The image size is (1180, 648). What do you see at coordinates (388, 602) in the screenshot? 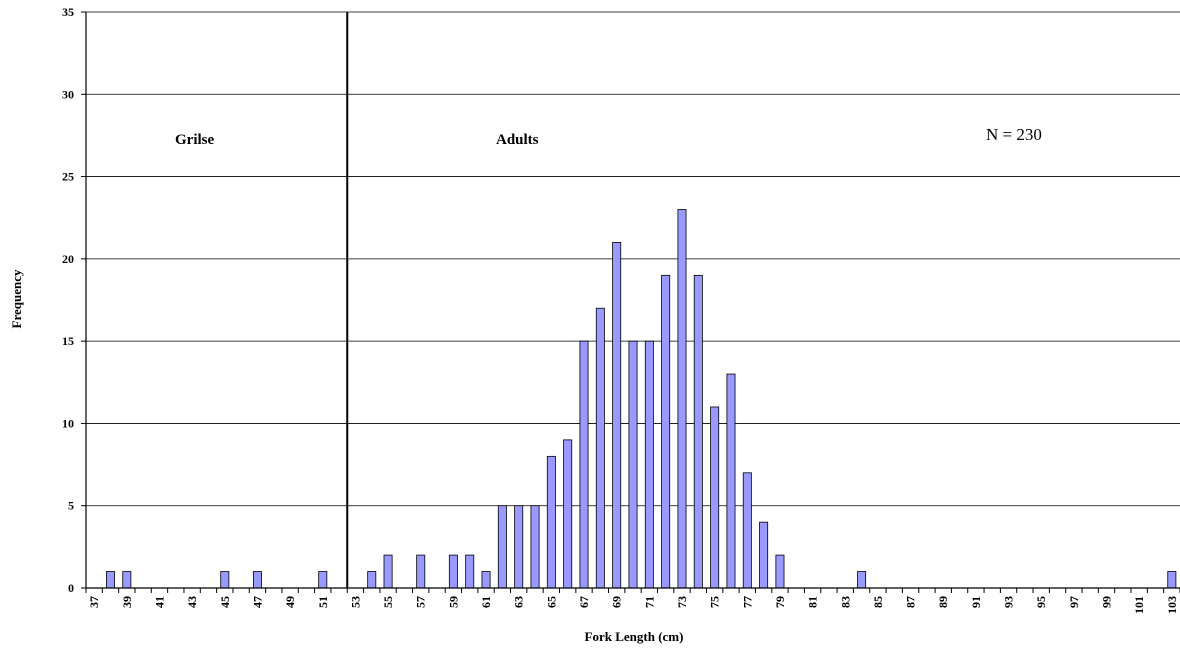
I see `x-tick-label: 55` at bounding box center [388, 602].